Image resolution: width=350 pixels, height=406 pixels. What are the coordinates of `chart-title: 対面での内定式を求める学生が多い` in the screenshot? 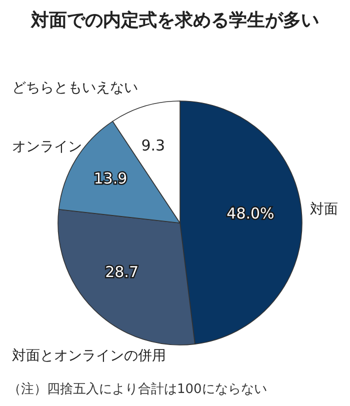 It's located at (175, 21).